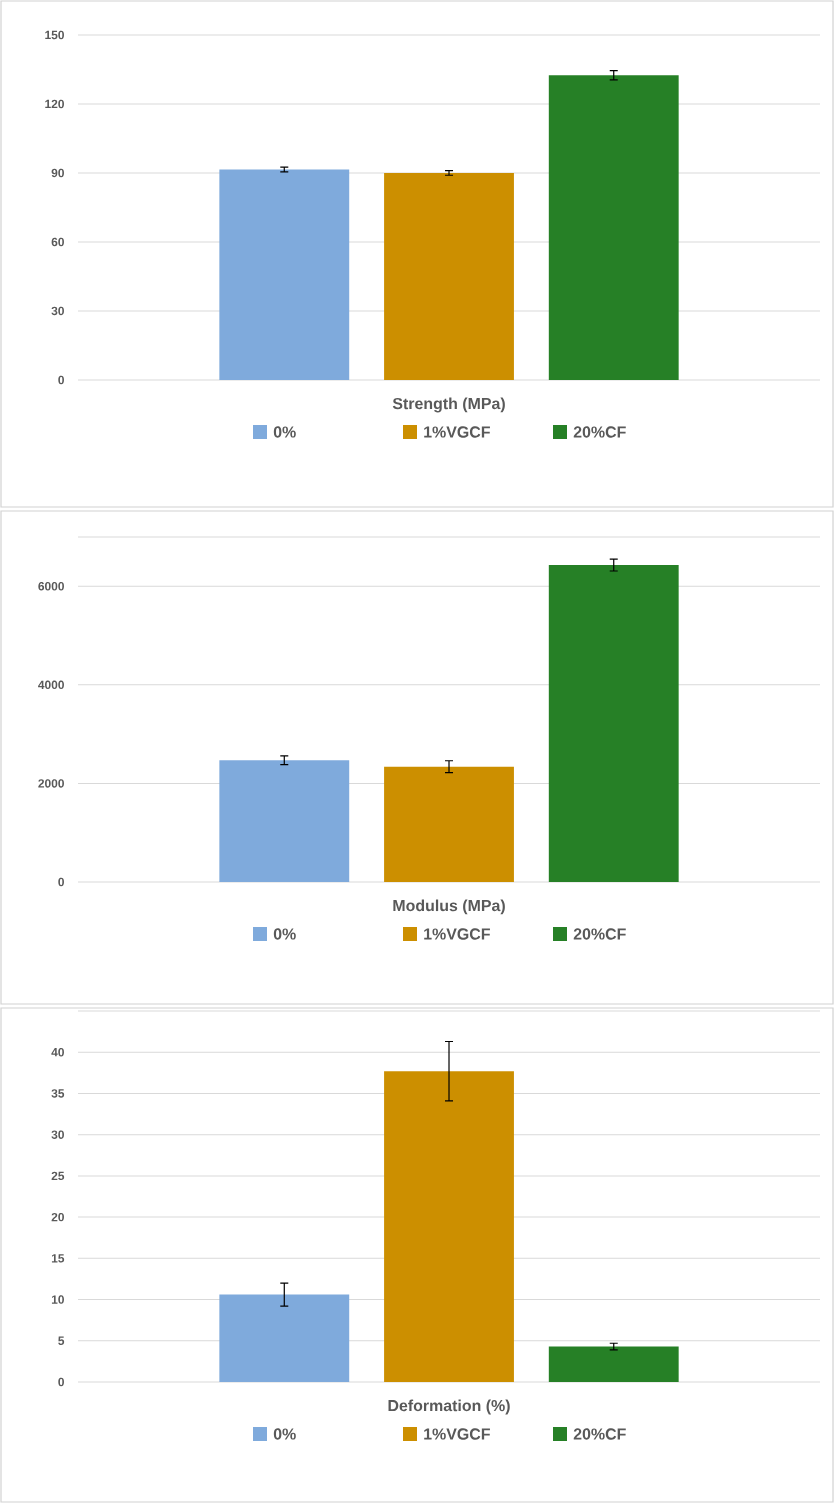 This screenshot has height=1503, width=834. What do you see at coordinates (57, 1299) in the screenshot?
I see `y-tick-label: 10` at bounding box center [57, 1299].